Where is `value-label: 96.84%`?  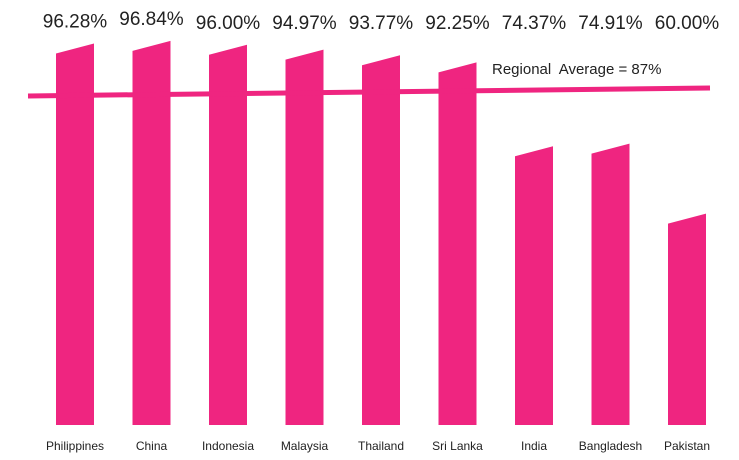
value-label: 96.84% is located at coordinates (151, 19).